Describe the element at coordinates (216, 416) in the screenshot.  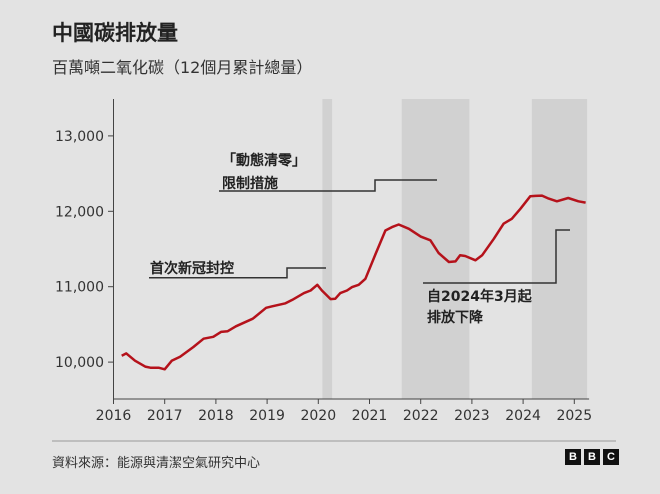
I see `x-tick-label: 2018` at that location.